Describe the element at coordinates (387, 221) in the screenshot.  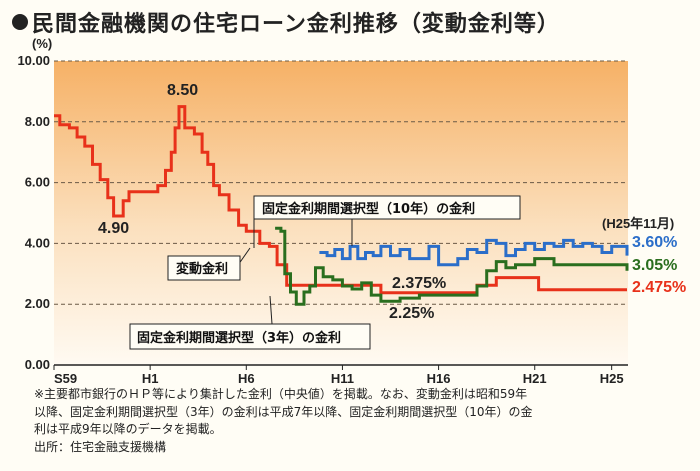
I see `callout-fixed10: 固定金利期間選択型（10年）の金利` at that location.